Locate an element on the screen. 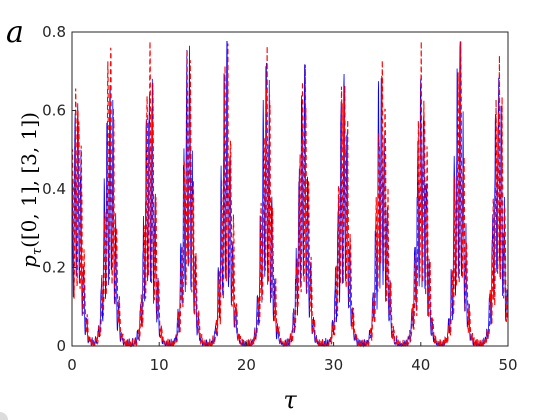 The image size is (560, 420). x-axis-ticks: 0 10 20 30 40 50 is located at coordinates (292, 358).